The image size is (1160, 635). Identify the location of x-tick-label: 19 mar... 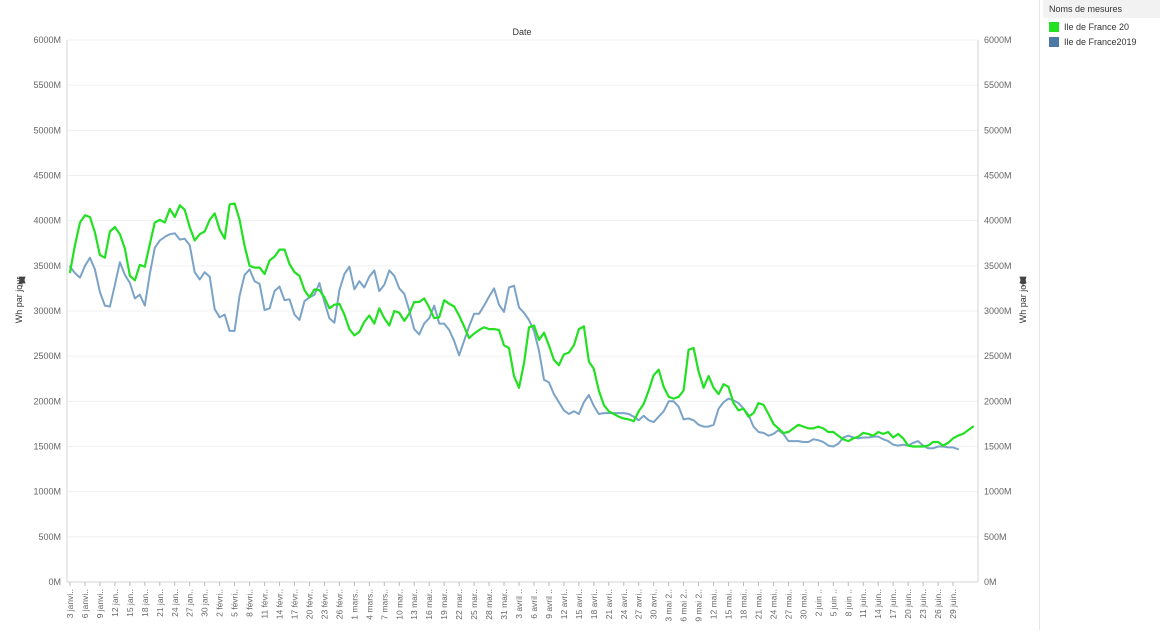
(444, 604).